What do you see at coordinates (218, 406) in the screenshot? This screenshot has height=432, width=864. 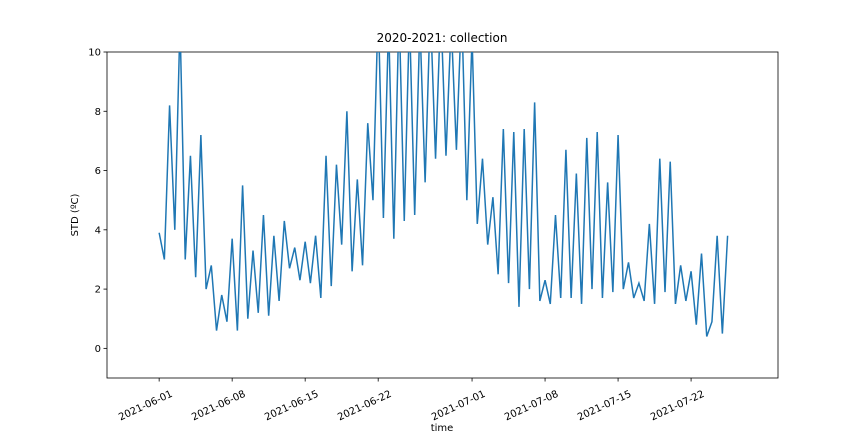 I see `x-tick-label: 2021-06-08` at bounding box center [218, 406].